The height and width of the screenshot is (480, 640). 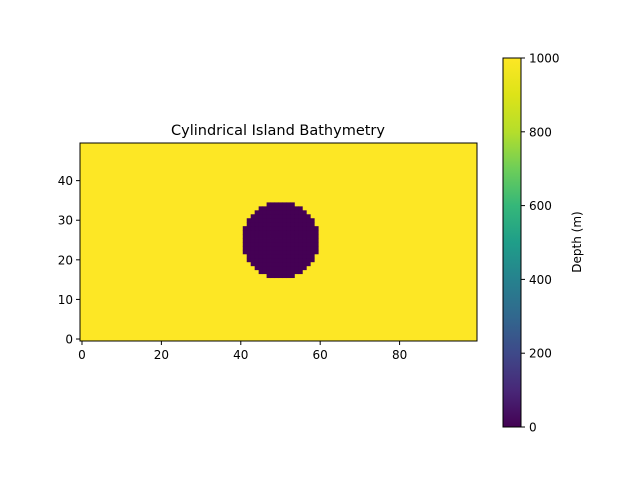 What do you see at coordinates (65, 181) in the screenshot?
I see `y-tick-label: 40` at bounding box center [65, 181].